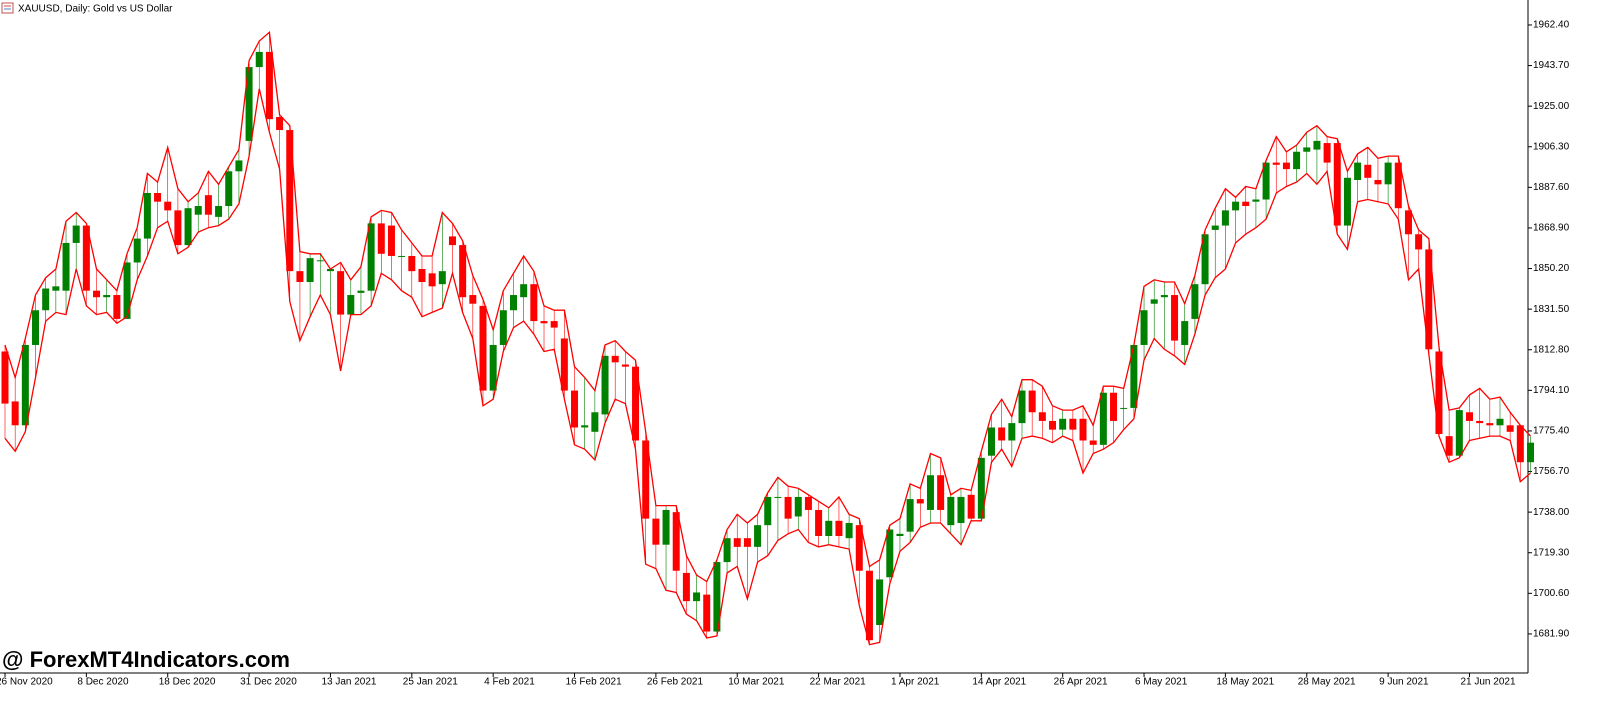 This screenshot has width=1600, height=701. I want to click on y-tick-label: 1831.50, so click(1551, 309).